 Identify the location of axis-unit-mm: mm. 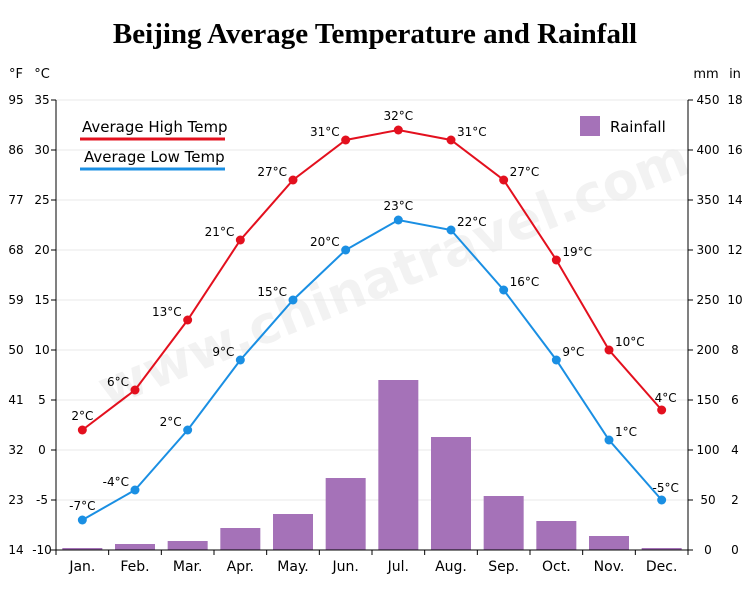
(705, 74).